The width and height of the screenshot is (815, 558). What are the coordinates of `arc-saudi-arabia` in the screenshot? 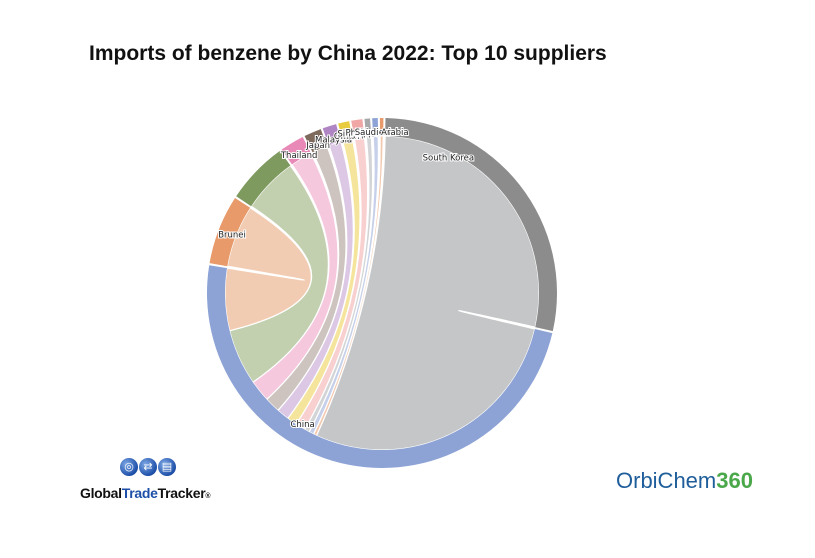 It's located at (381, 127).